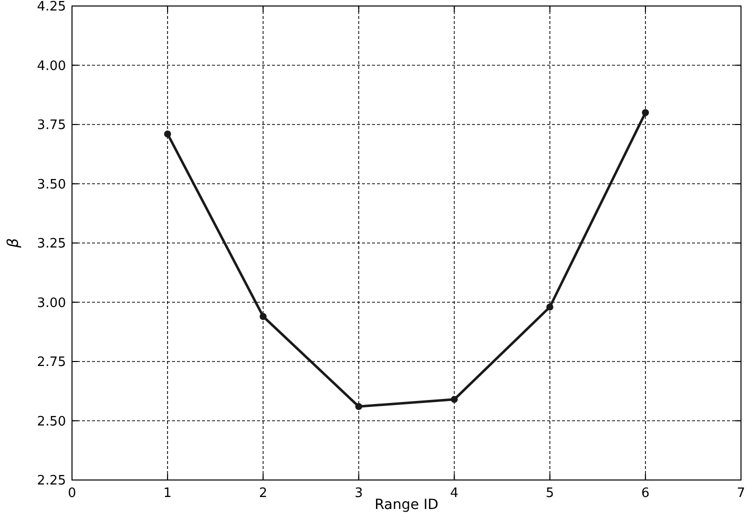 The height and width of the screenshot is (513, 748). I want to click on x-tick-label: 6, so click(645, 493).